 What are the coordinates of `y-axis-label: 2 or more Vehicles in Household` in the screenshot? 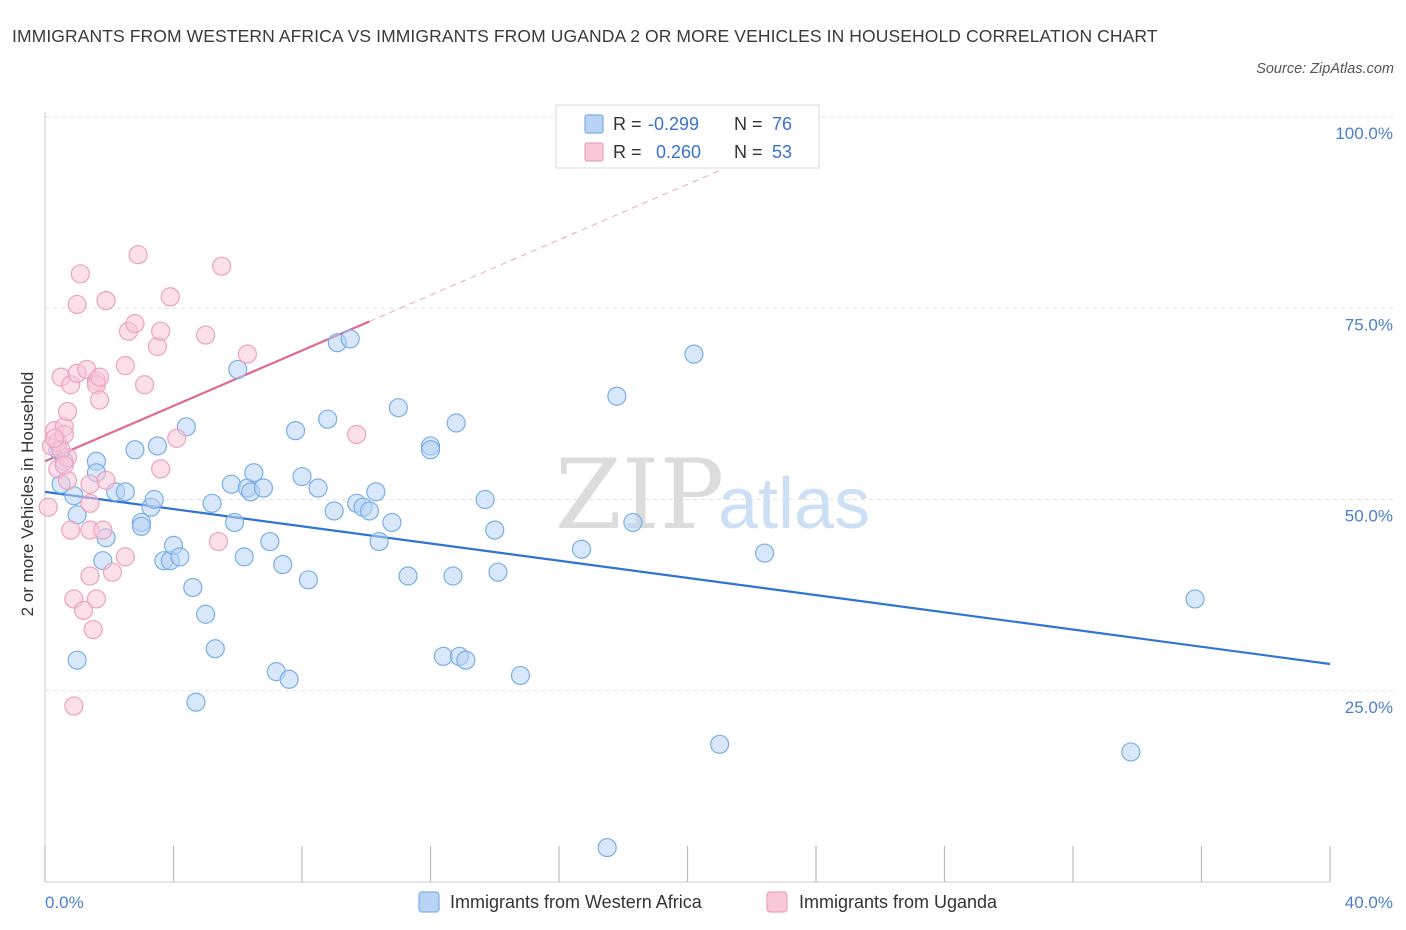 It's located at (27, 494).